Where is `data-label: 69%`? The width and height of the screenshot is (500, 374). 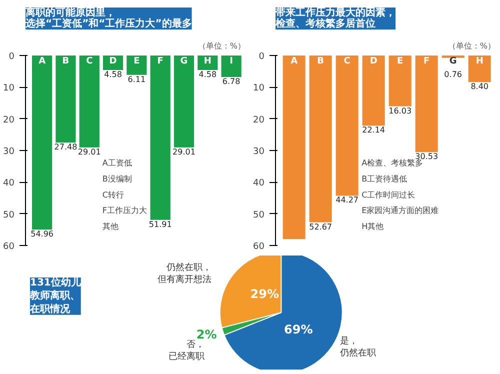
data-label: 69% is located at coordinates (298, 329).